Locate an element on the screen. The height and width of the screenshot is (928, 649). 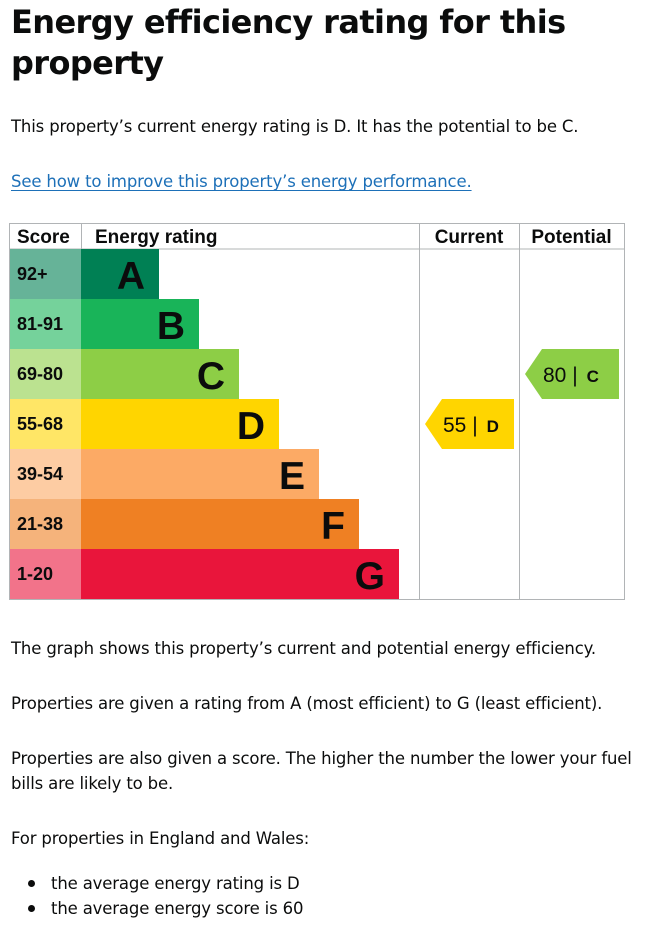
rating-bar-a is located at coordinates (120, 274).